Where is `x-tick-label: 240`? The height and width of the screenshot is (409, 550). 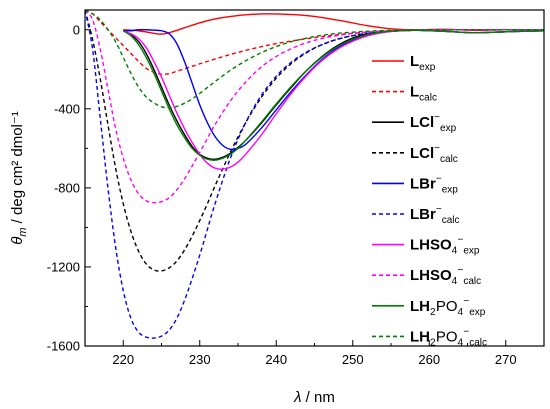
x-tick-label: 240 is located at coordinates (276, 359).